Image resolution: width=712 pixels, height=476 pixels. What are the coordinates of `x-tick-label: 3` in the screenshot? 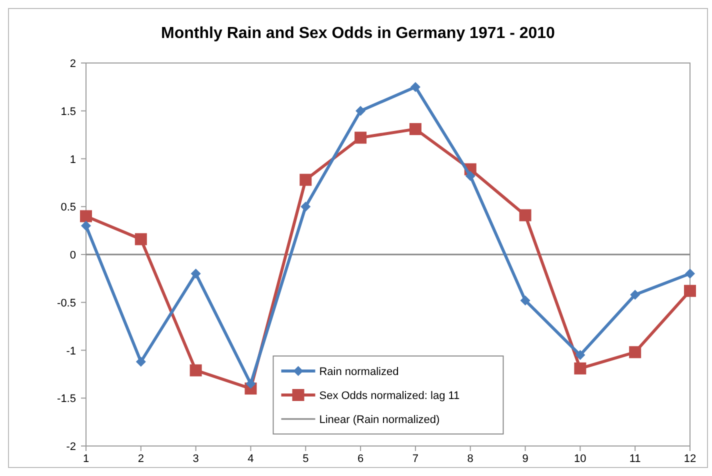 It's located at (195, 459).